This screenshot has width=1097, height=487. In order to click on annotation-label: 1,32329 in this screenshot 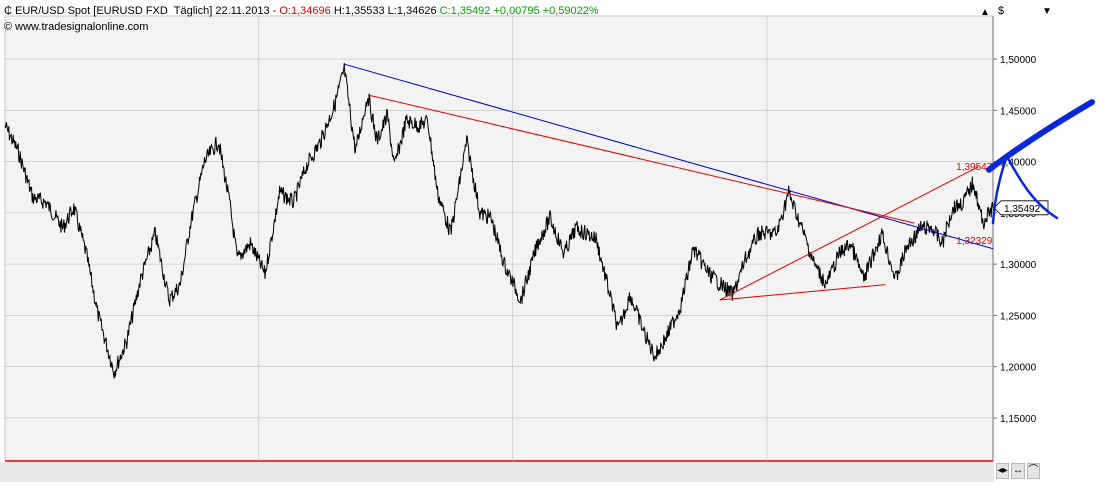, I will do `click(974, 241)`.